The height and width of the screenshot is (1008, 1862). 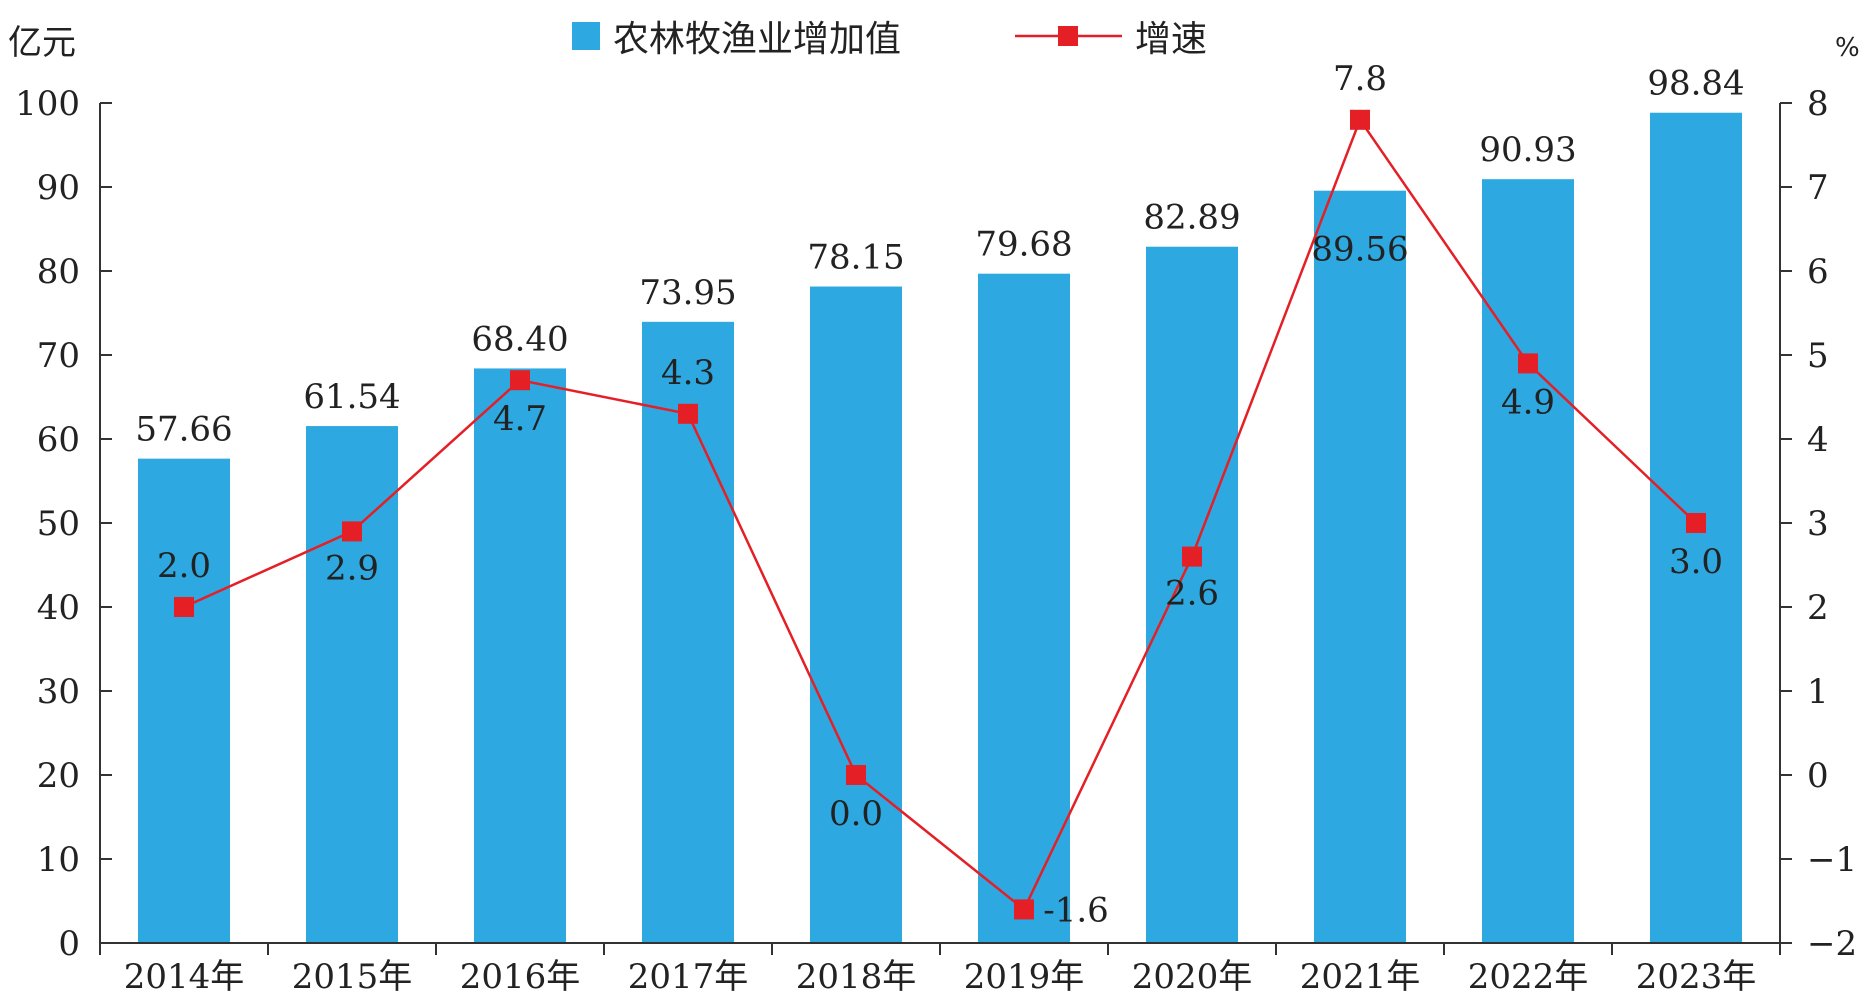 What do you see at coordinates (1818, 440) in the screenshot?
I see `right-axis-tick-label: 4` at bounding box center [1818, 440].